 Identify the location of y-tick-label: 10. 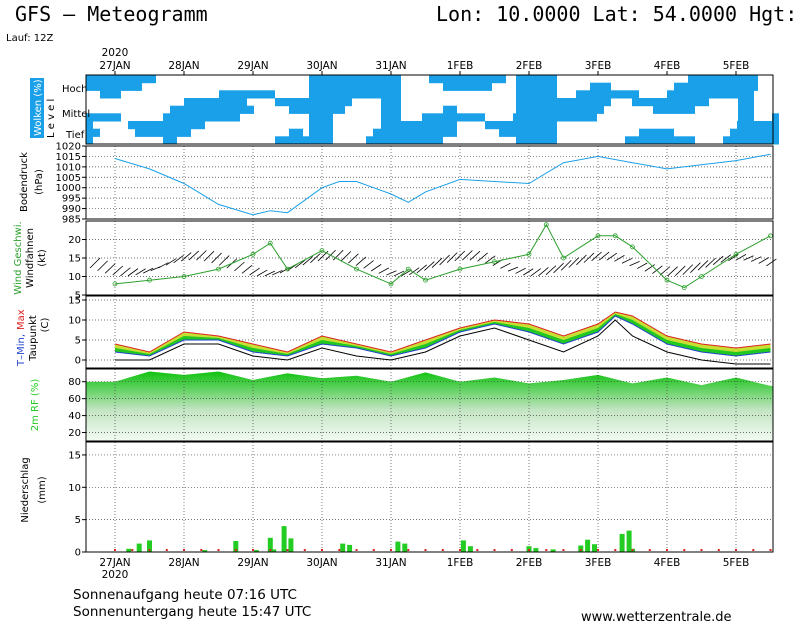
(74, 277).